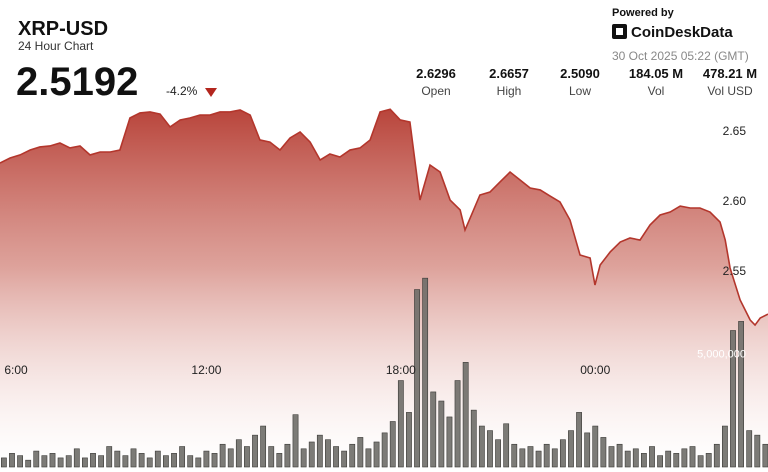 This screenshot has height=472, width=768. Describe the element at coordinates (682, 32) in the screenshot. I see `brand: CoinDeskData` at that location.